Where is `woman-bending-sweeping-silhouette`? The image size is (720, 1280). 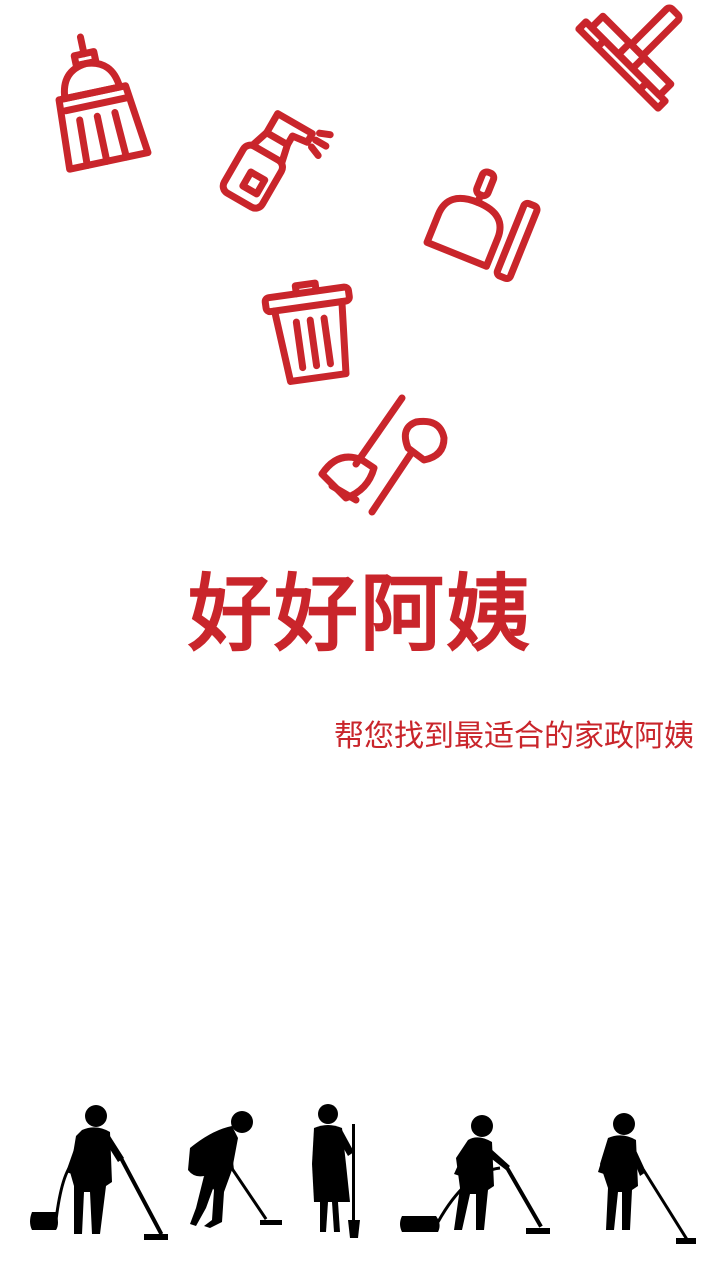 woman-bending-sweeping-silhouette is located at coordinates (231, 1173).